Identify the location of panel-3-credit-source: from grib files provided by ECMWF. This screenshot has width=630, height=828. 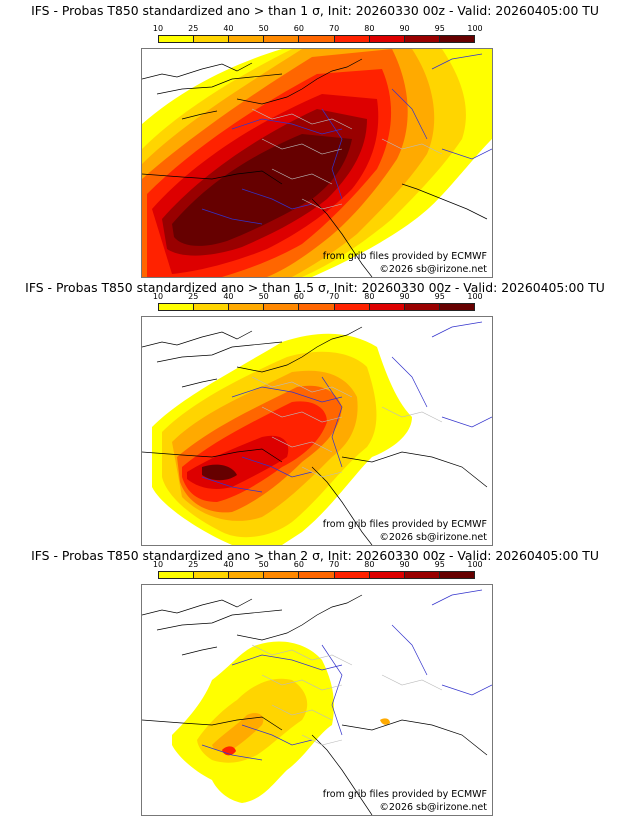
(404, 794).